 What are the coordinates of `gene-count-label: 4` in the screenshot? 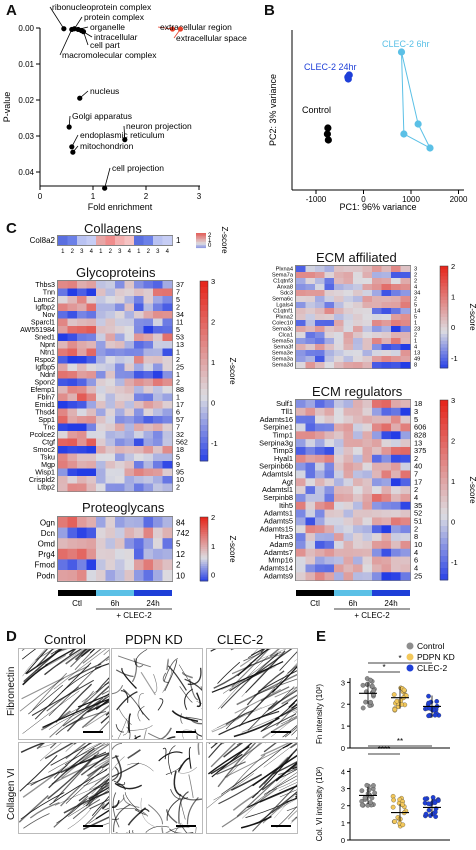 It's located at (415, 288).